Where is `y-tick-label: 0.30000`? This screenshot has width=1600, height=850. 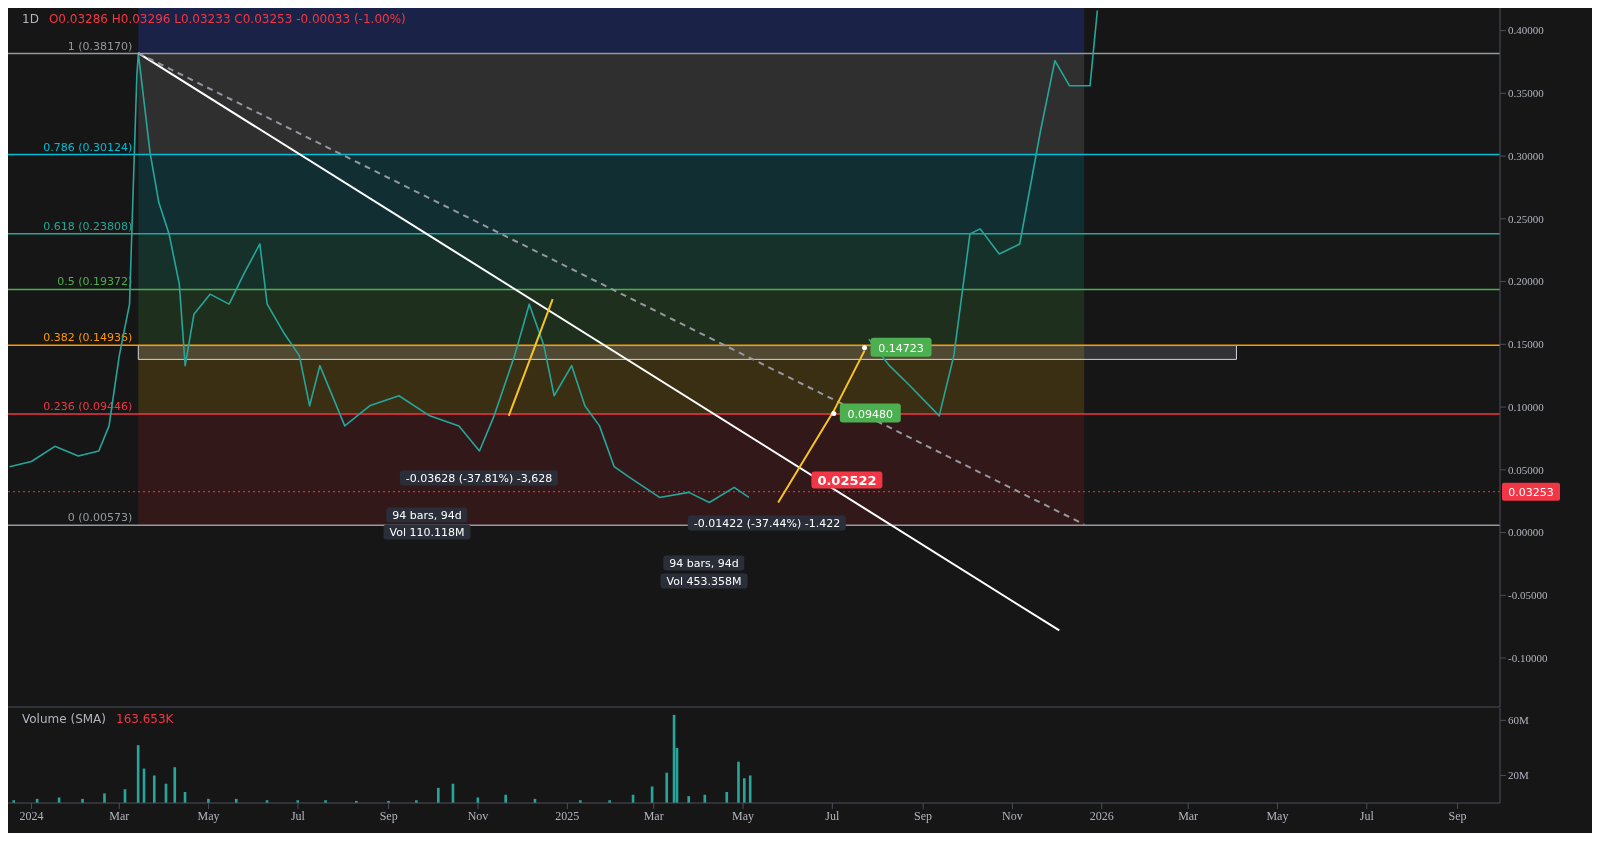 y-tick-label: 0.30000 is located at coordinates (1526, 155).